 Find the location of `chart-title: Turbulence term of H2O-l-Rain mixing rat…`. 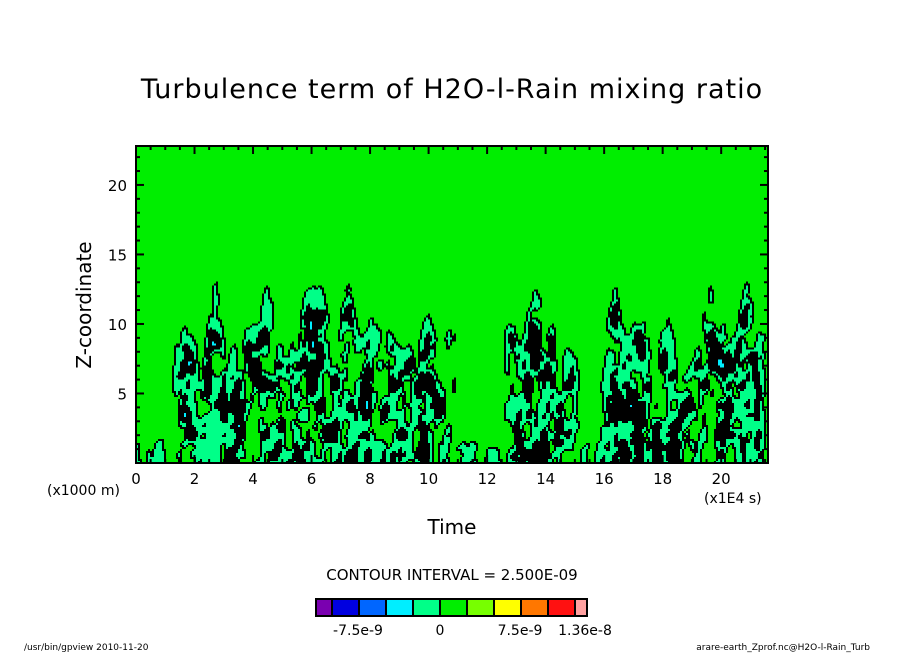

chart-title: Turbulence term of H2O-l-Rain mixing rat… is located at coordinates (452, 89).